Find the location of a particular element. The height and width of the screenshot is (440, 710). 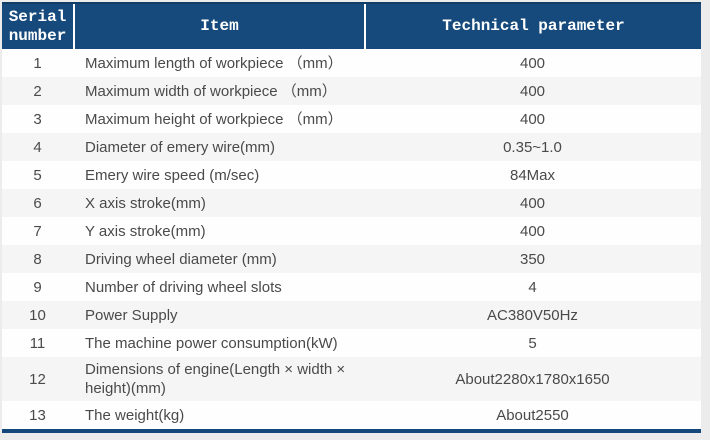

item-cell: Maximum width of workpiece （mm） is located at coordinates (211, 91).